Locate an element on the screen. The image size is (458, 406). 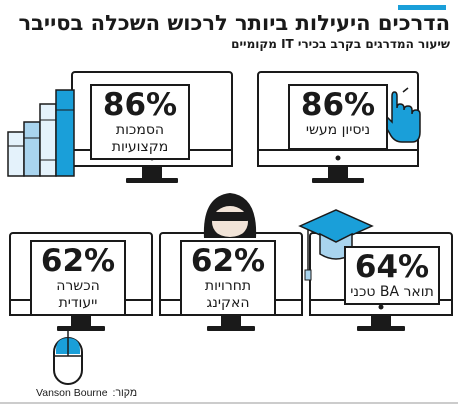
stat-label: תחרויות is located at coordinates (228, 286).